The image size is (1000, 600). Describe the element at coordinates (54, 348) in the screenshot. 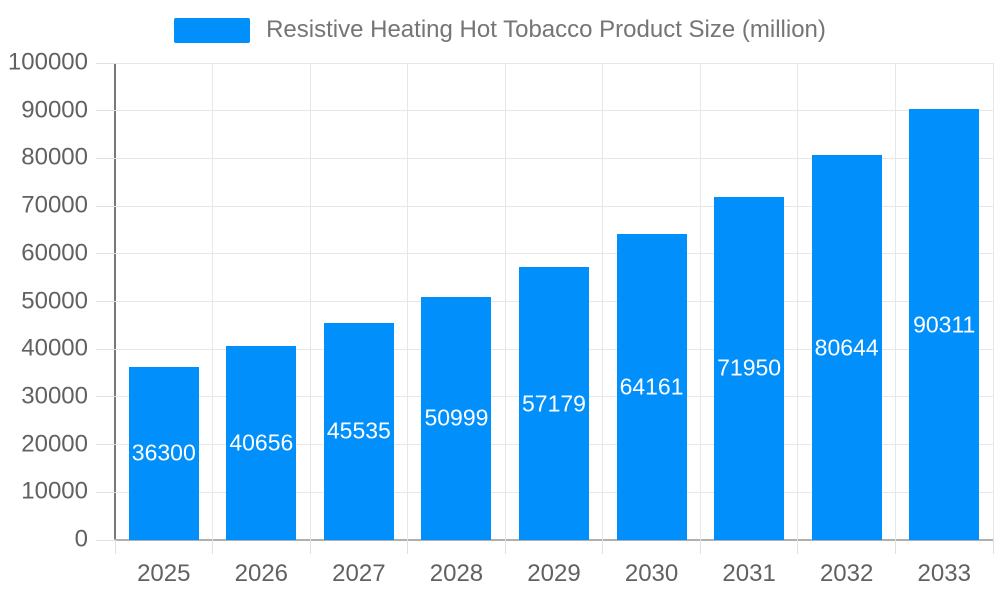

I see `y-tick-label: 40000` at that location.